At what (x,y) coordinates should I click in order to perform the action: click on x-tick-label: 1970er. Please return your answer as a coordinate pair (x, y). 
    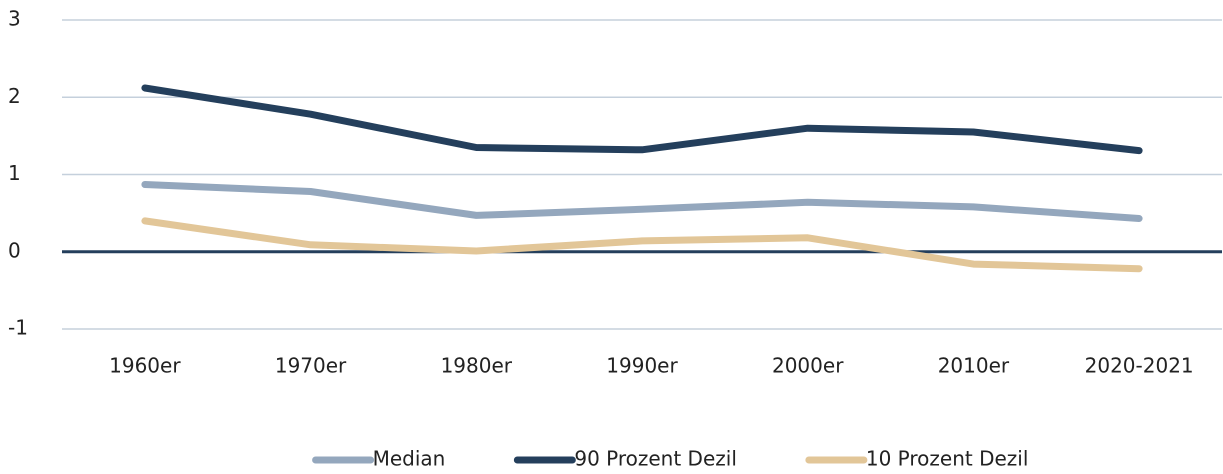
    Looking at the image, I should click on (311, 366).